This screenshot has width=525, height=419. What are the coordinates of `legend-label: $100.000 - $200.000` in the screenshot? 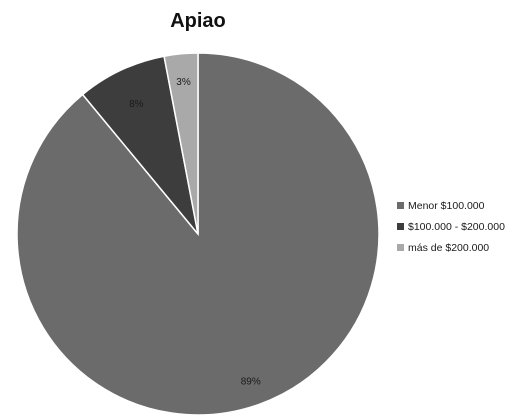 It's located at (456, 227).